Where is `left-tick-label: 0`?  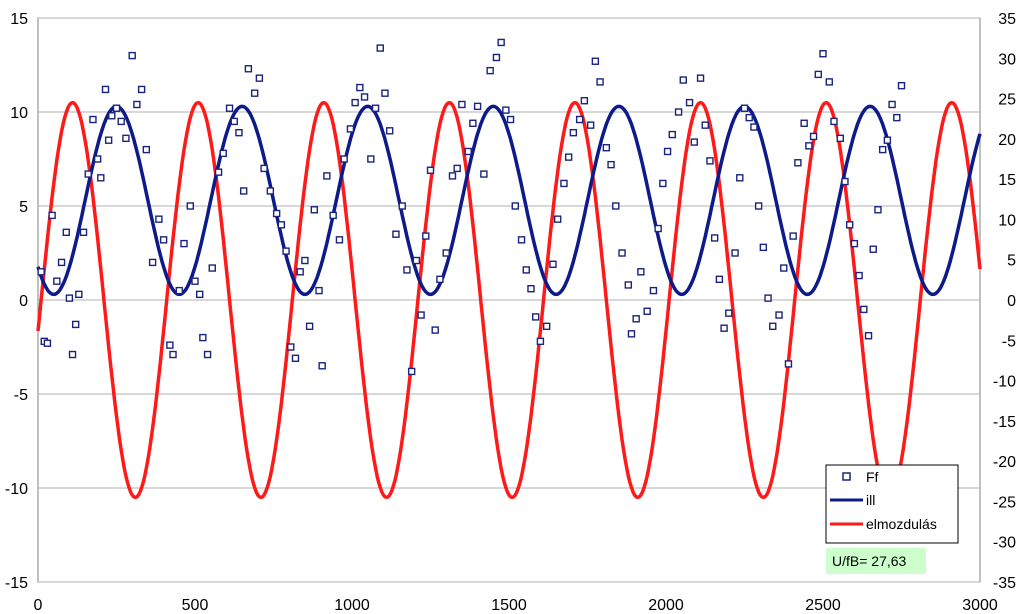
left-tick-label: 0 is located at coordinates (23, 301).